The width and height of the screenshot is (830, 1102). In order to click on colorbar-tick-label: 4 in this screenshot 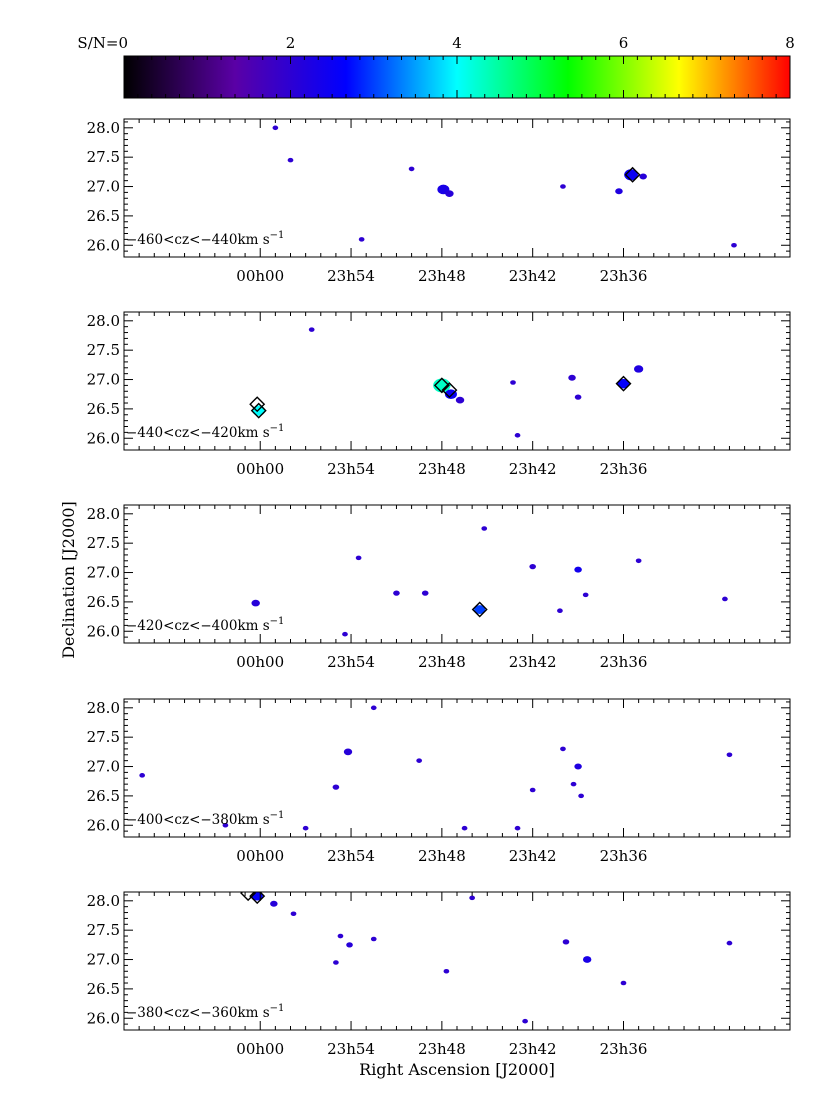, I will do `click(457, 43)`.